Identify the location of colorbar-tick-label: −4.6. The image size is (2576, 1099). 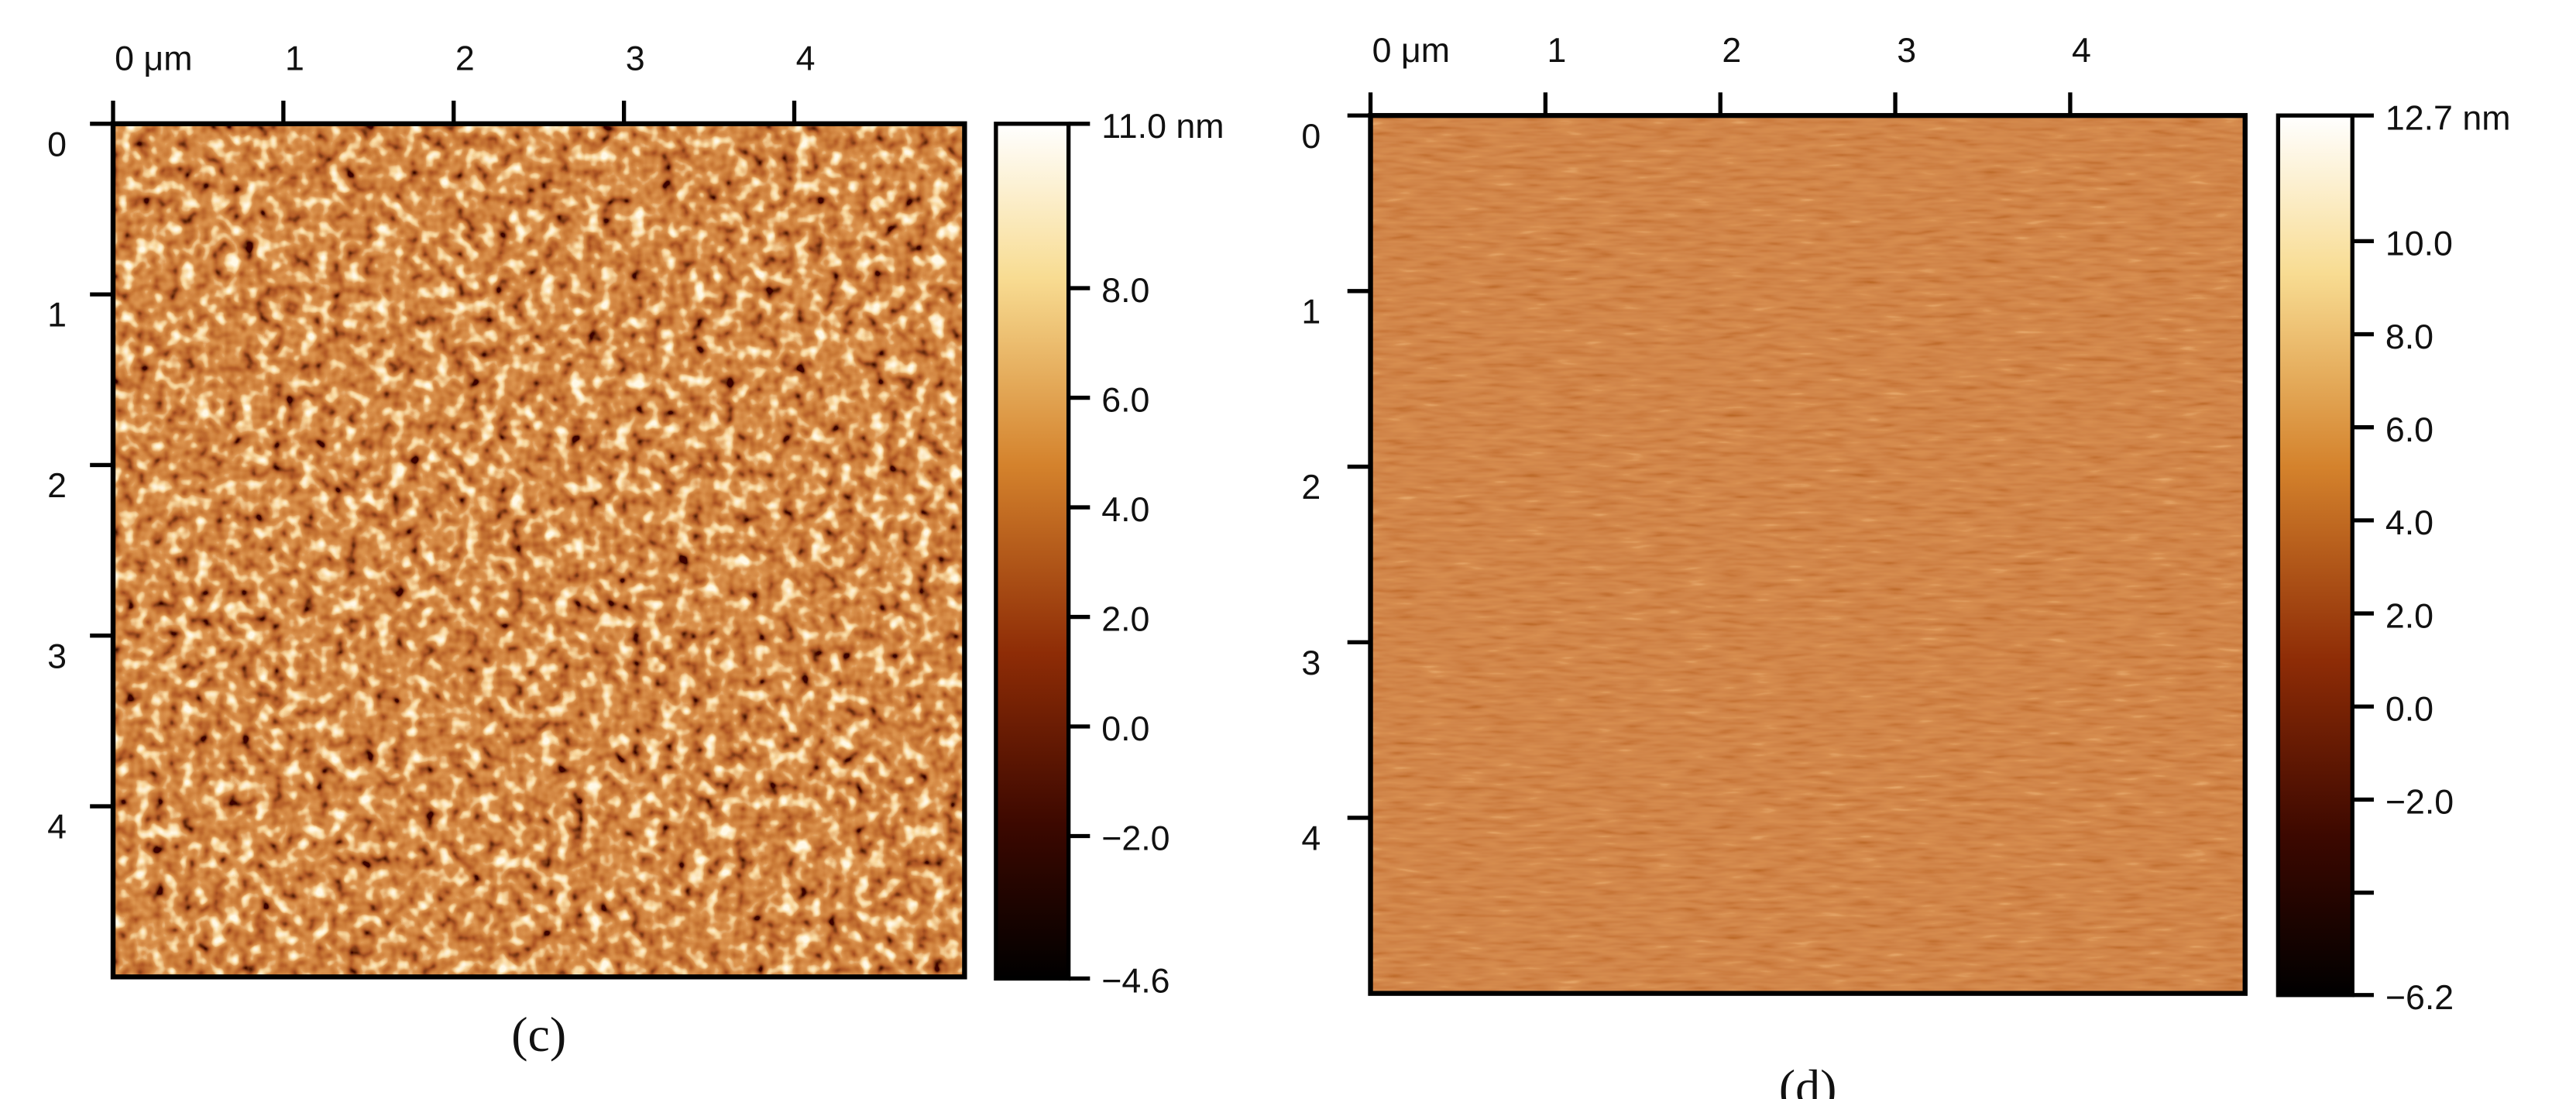
(1135, 981).